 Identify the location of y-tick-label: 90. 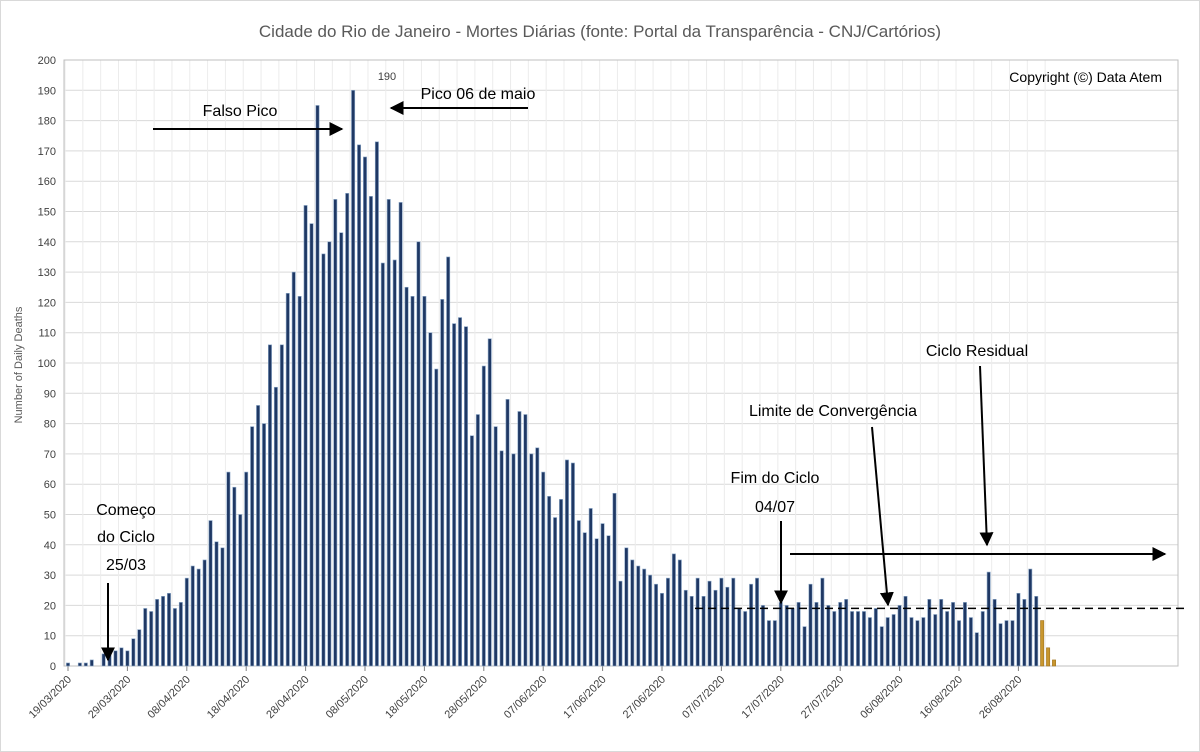
(50, 394).